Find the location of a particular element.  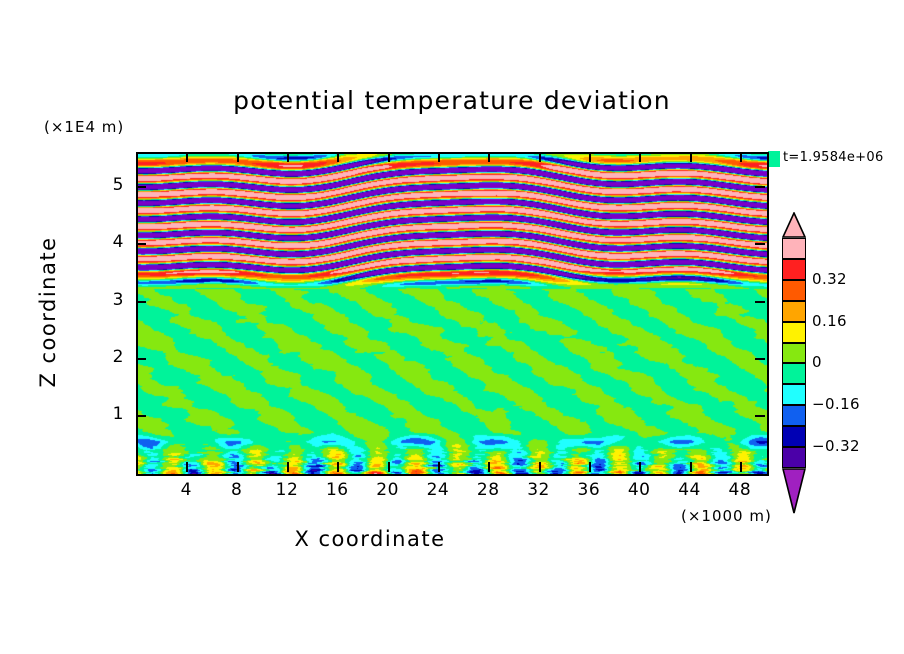

x-axis-unit-label: (×1000 m) is located at coordinates (726, 516).